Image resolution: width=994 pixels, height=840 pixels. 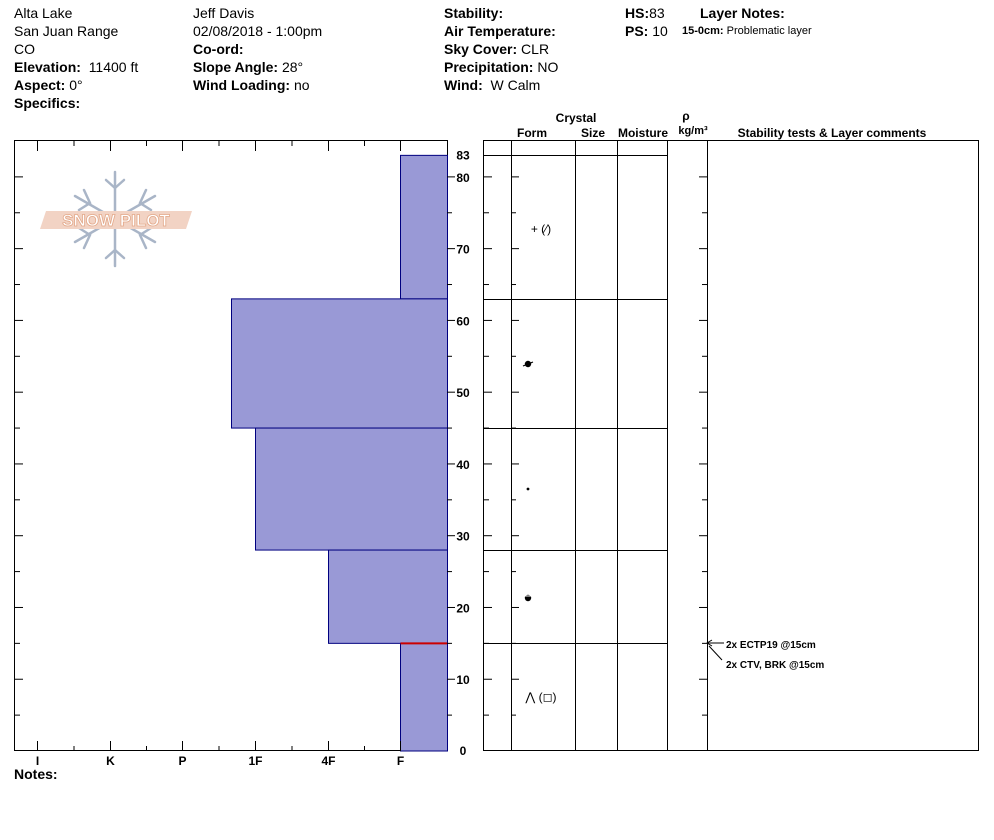 I want to click on notes: Notes:, so click(x=36, y=774).